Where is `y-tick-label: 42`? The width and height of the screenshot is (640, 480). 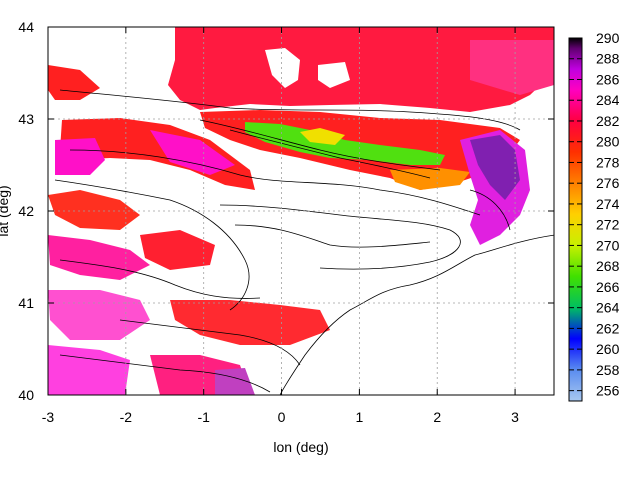
y-tick-label: 42 is located at coordinates (26, 211).